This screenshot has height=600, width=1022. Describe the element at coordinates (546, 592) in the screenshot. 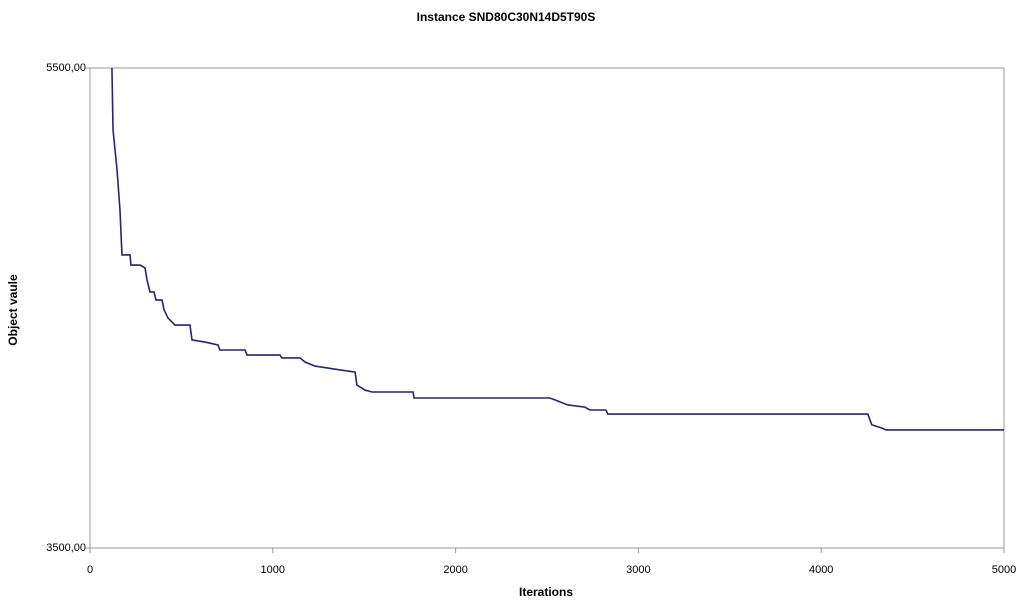

I see `x-axis-label: Iterations` at that location.